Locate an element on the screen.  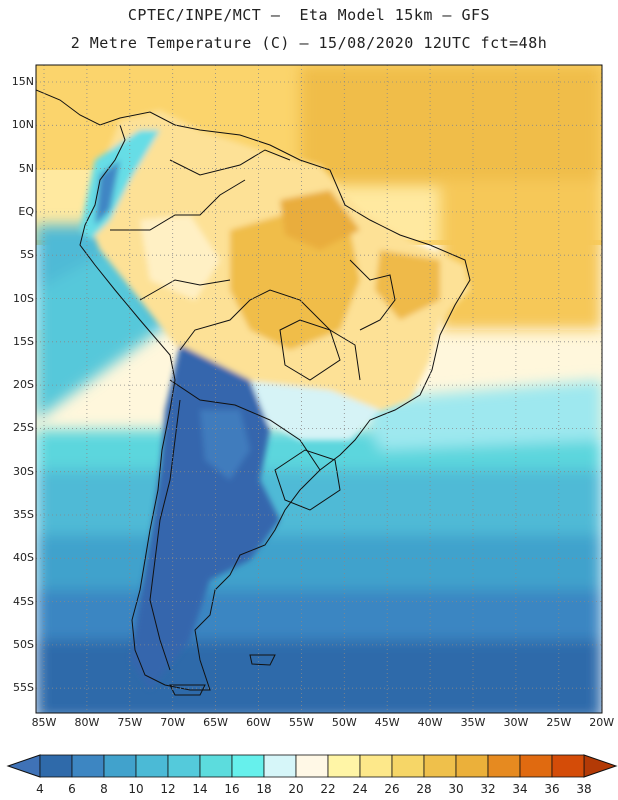
lon-label: 75W is located at coordinates (130, 722).